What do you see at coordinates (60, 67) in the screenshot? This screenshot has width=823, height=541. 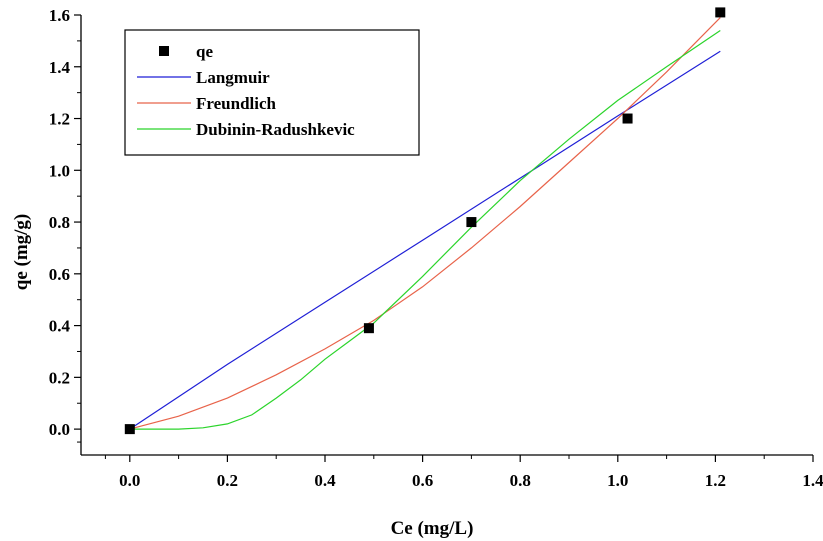 I see `y-tick-label: 1.4` at bounding box center [60, 67].